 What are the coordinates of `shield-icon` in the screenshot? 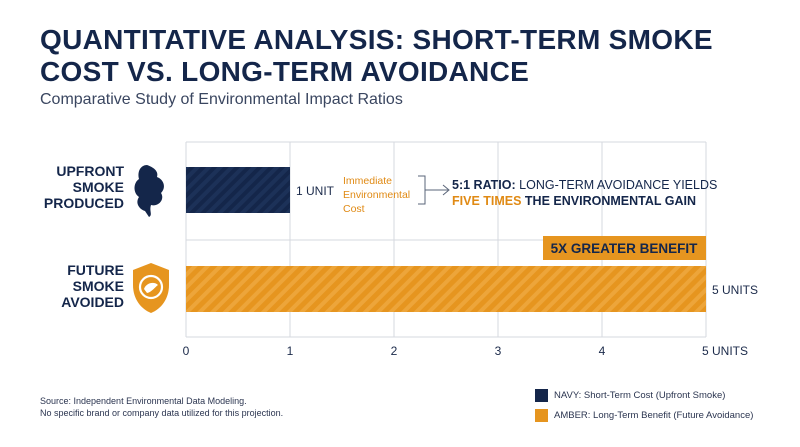 It's located at (151, 288).